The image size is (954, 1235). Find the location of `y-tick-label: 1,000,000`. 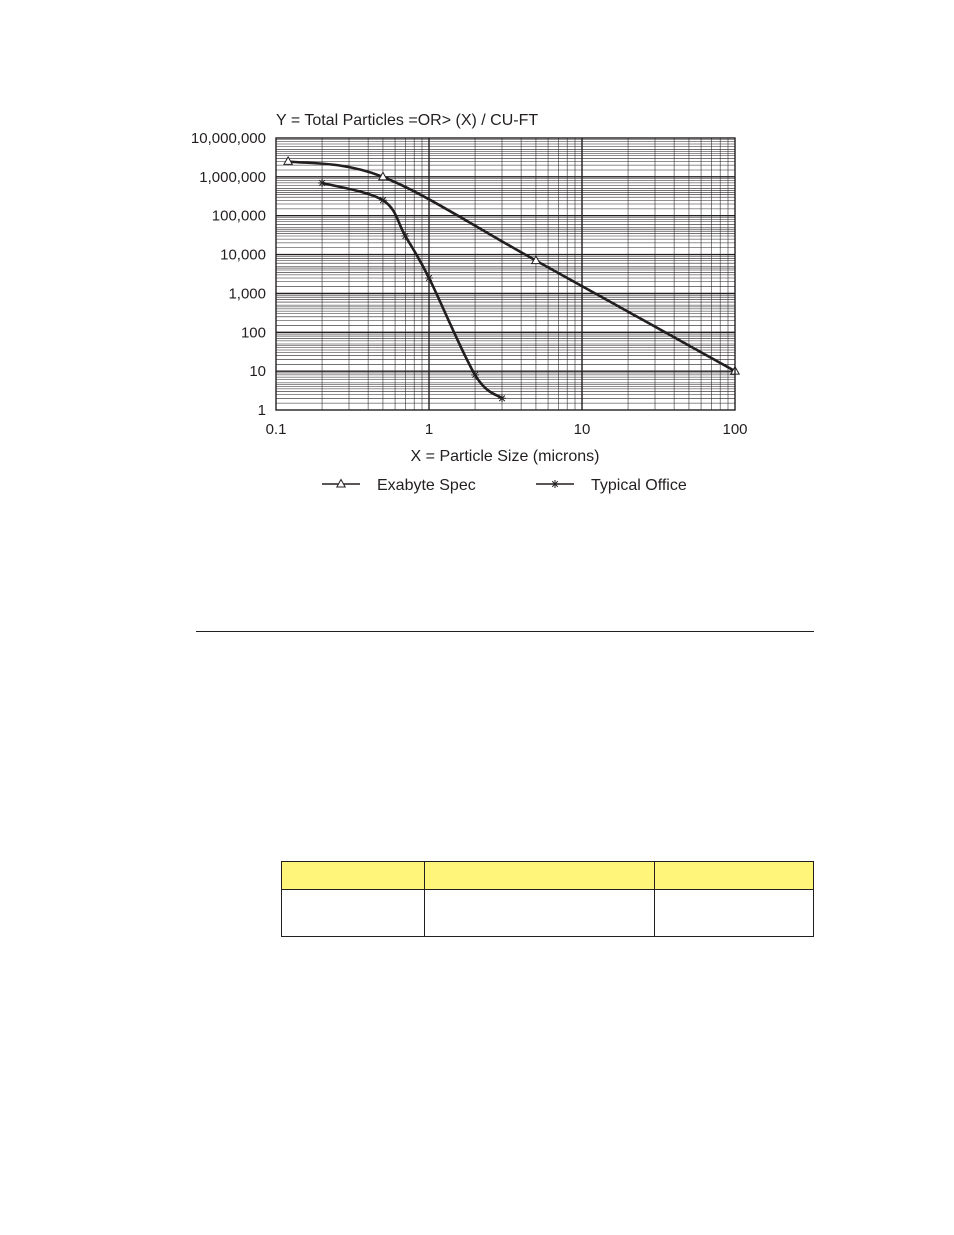

y-tick-label: 1,000,000 is located at coordinates (232, 177).